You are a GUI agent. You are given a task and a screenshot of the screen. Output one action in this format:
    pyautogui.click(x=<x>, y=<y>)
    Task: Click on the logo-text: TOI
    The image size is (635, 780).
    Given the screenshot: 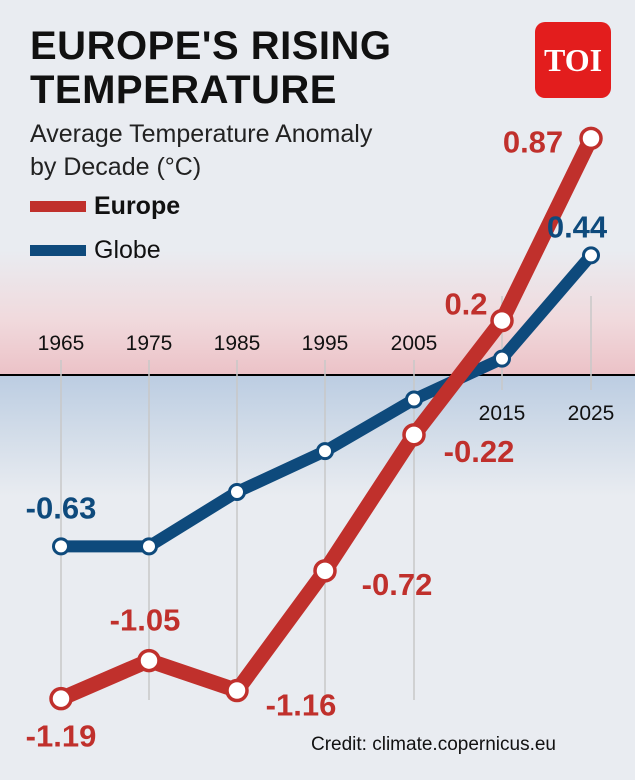 What is the action you would take?
    pyautogui.click(x=573, y=59)
    